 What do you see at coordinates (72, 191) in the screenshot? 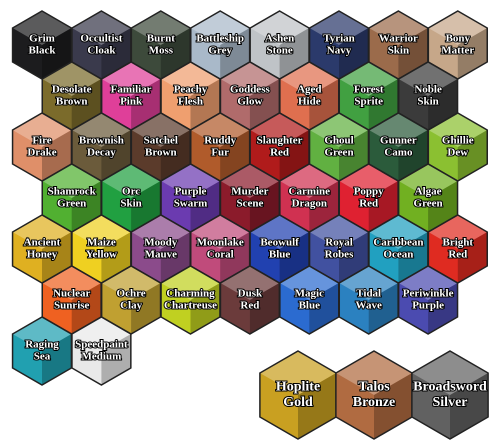
I see `swatch-label: Shamrock` at bounding box center [72, 191].